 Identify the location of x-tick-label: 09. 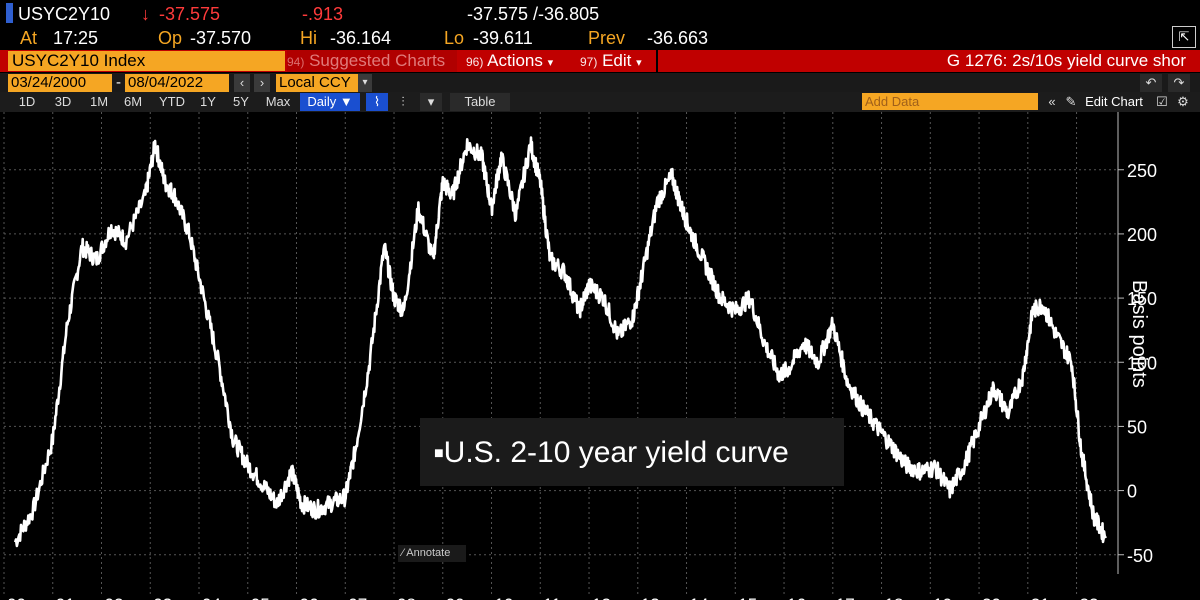
(455, 597).